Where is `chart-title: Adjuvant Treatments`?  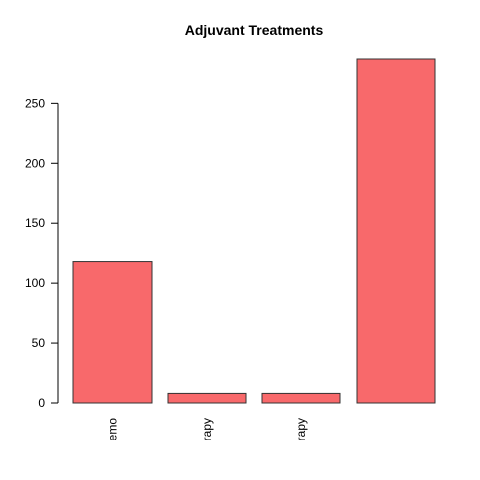 chart-title: Adjuvant Treatments is located at coordinates (254, 30).